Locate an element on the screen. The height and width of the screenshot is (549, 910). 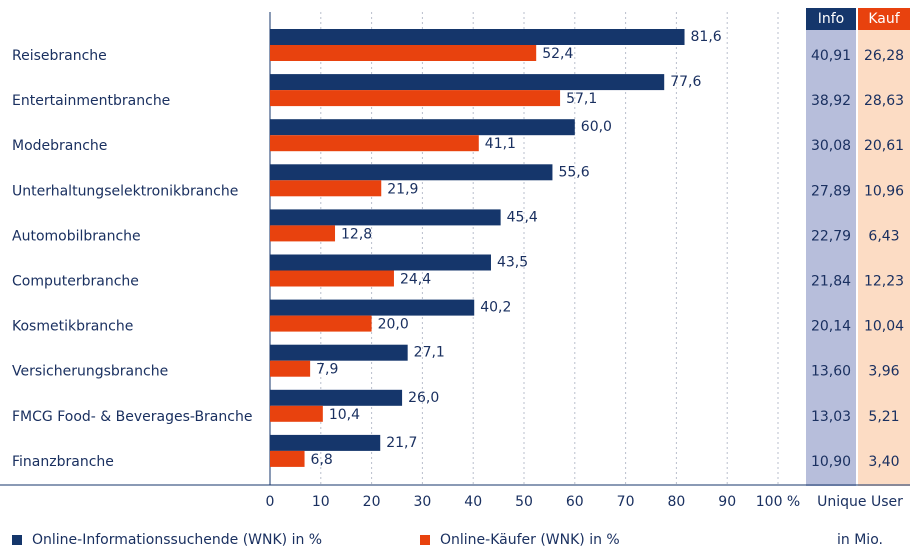
value-label: 21,7 is located at coordinates (401, 443).